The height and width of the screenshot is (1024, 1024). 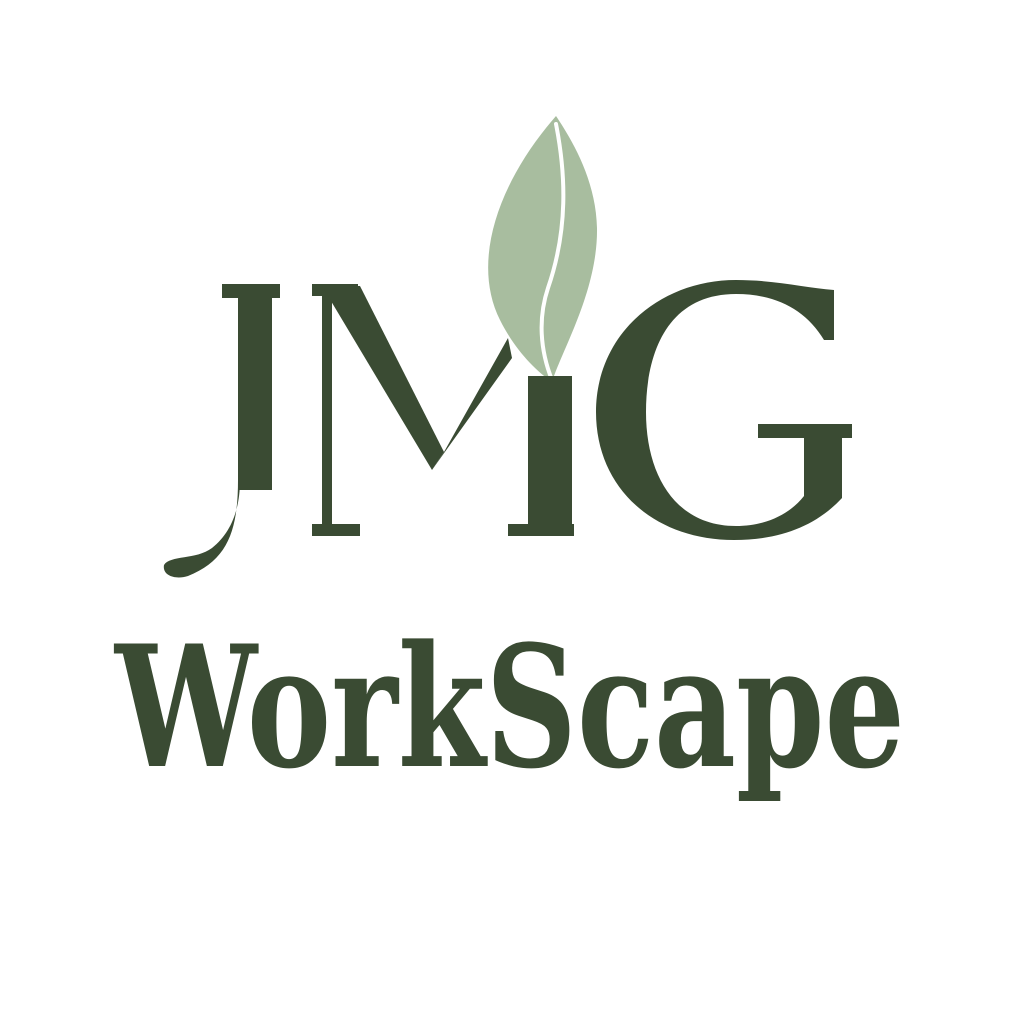 I want to click on letter-g, so click(x=724, y=410).